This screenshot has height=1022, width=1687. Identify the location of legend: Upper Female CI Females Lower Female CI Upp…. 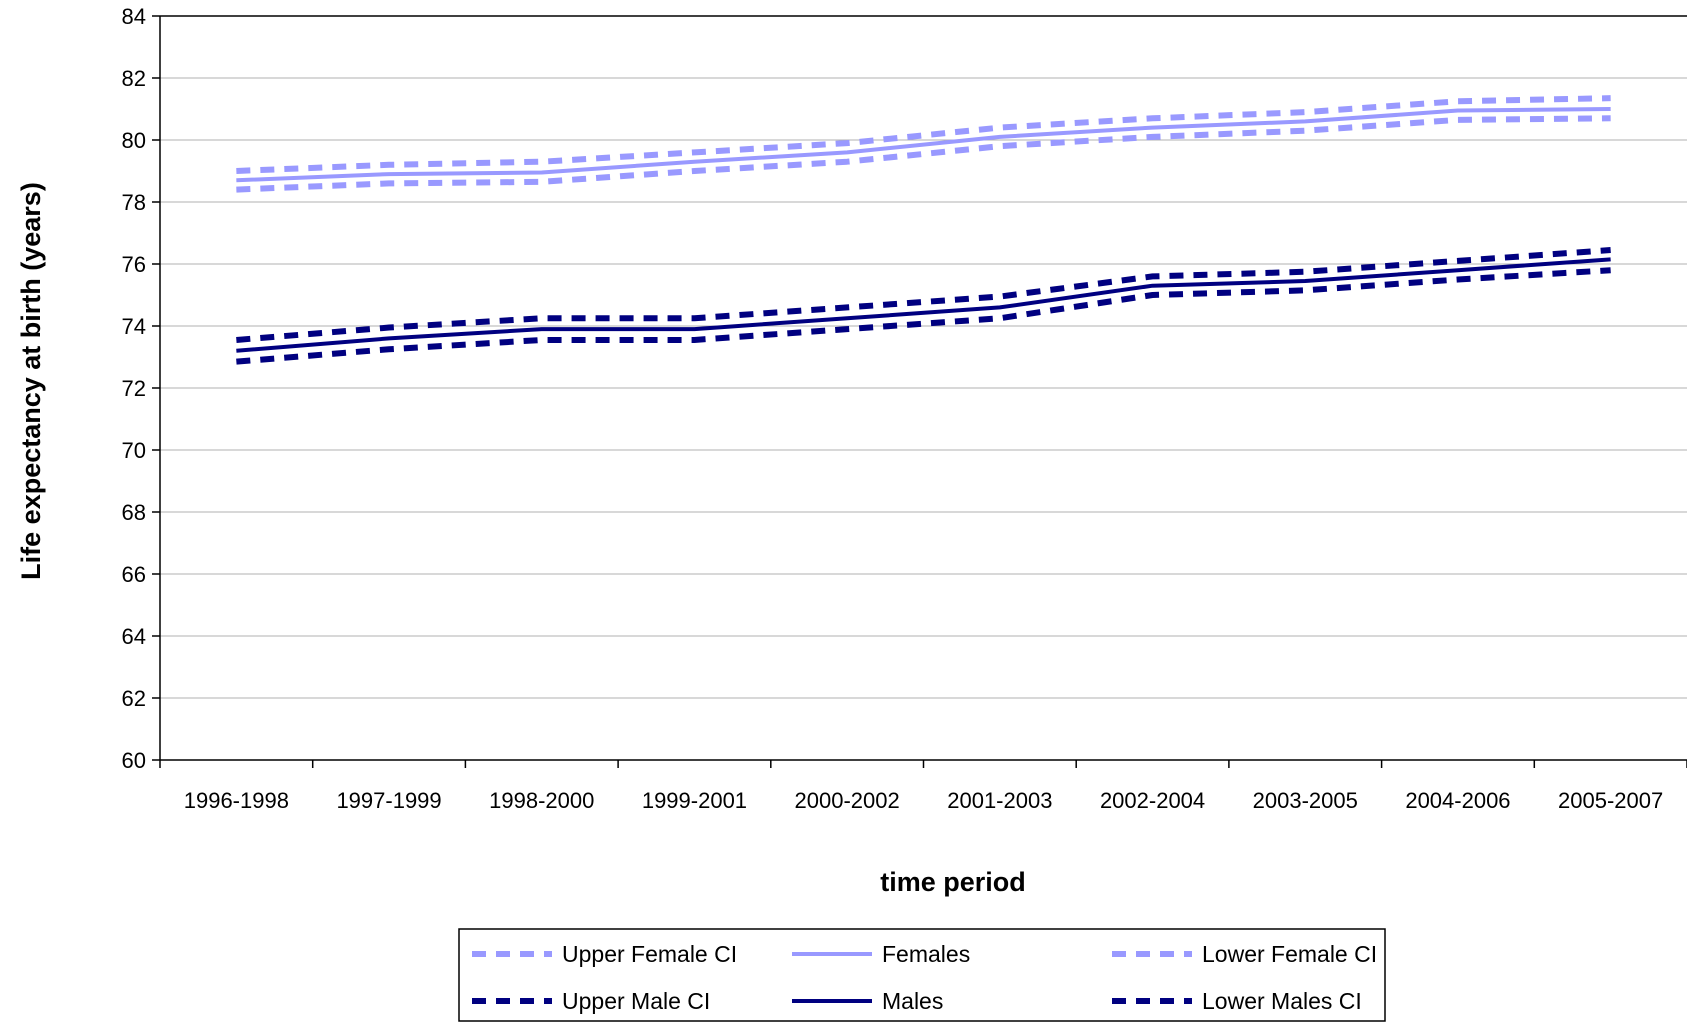
(922, 975).